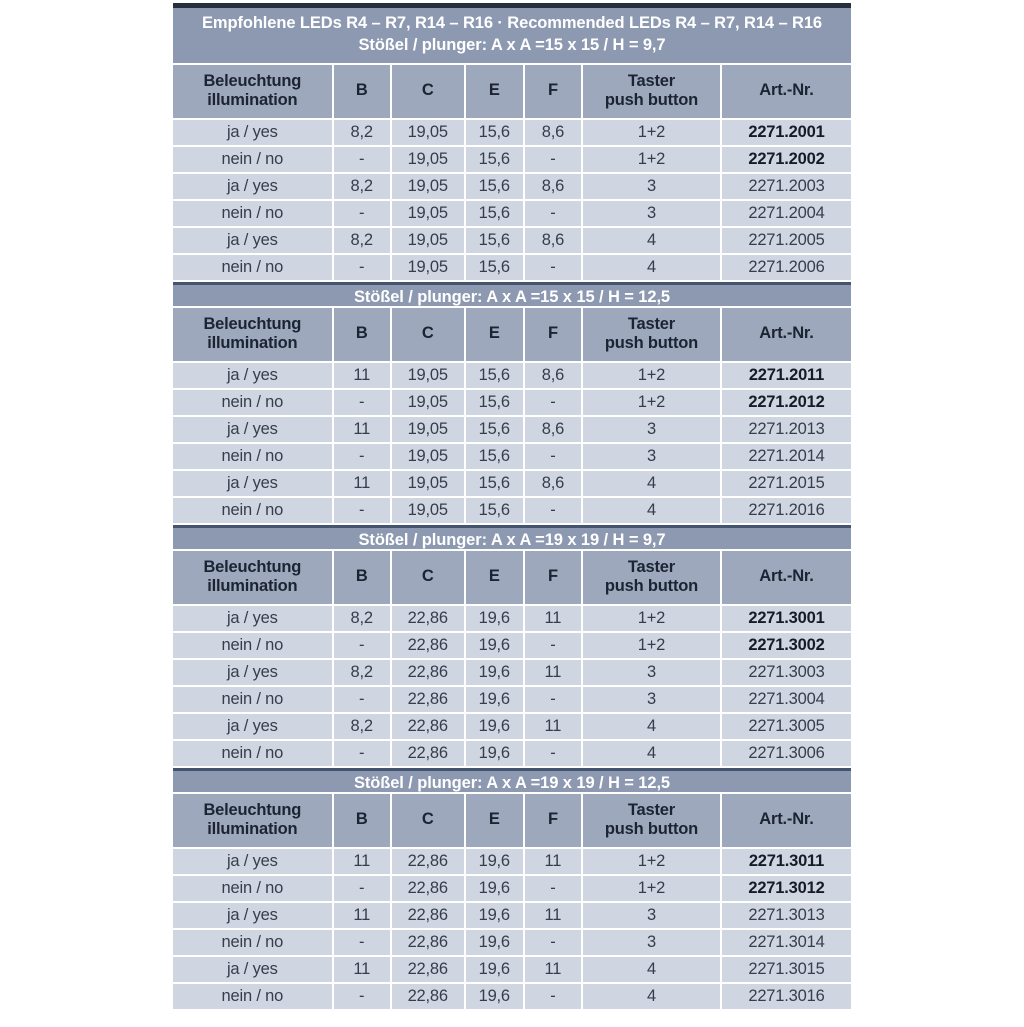  What do you see at coordinates (786, 159) in the screenshot?
I see `cell-art-nr: 2271.2002` at bounding box center [786, 159].